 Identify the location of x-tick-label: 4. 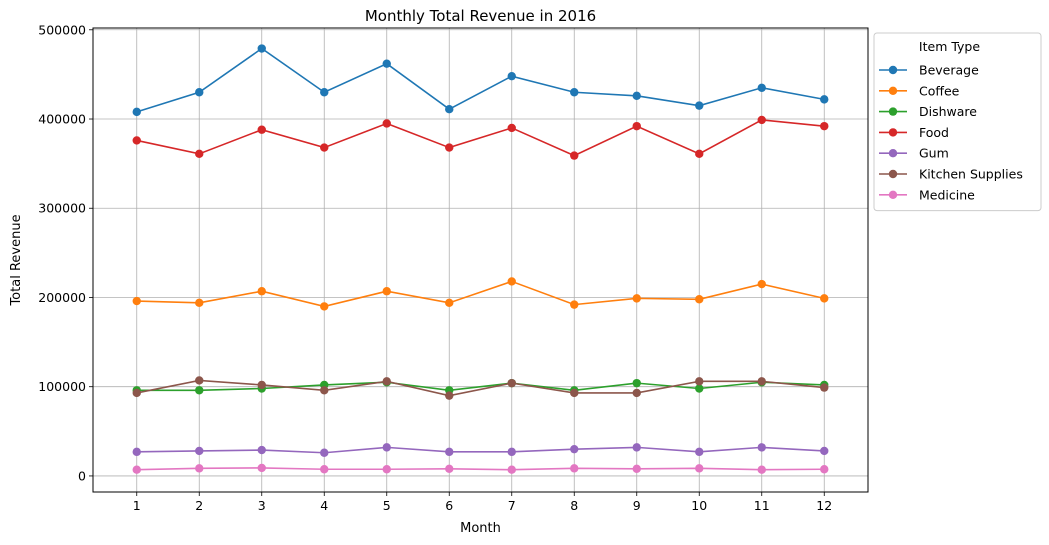
(324, 505).